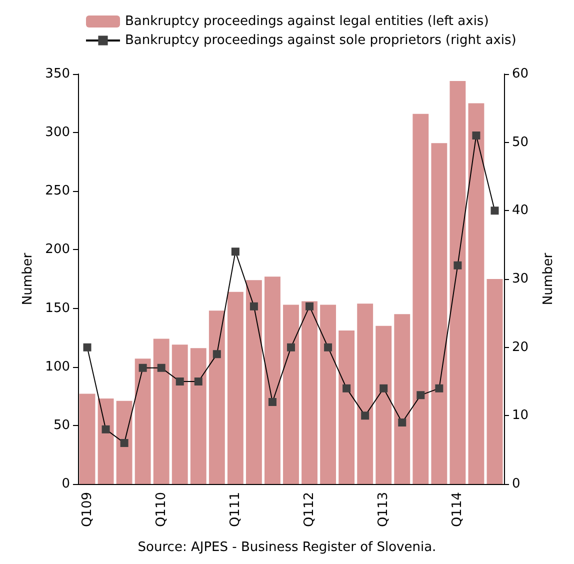 The width and height of the screenshot is (574, 564). I want to click on y-tick-label: 0, so click(66, 484).